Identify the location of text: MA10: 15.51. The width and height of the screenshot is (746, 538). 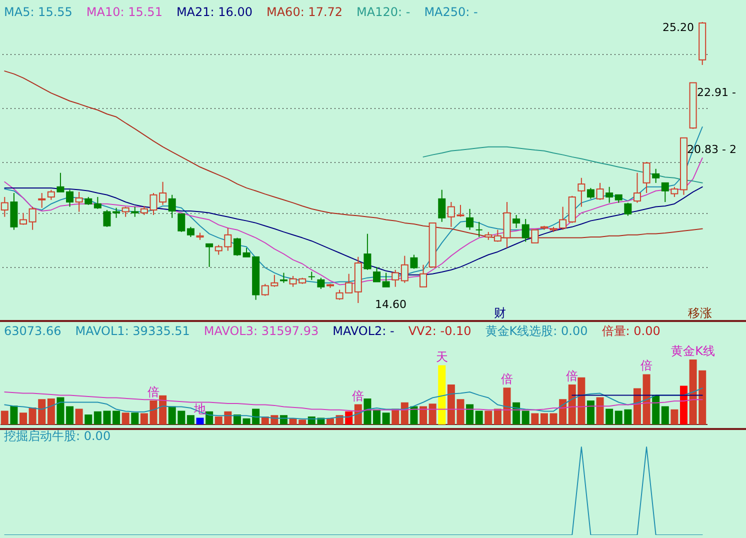
(124, 12).